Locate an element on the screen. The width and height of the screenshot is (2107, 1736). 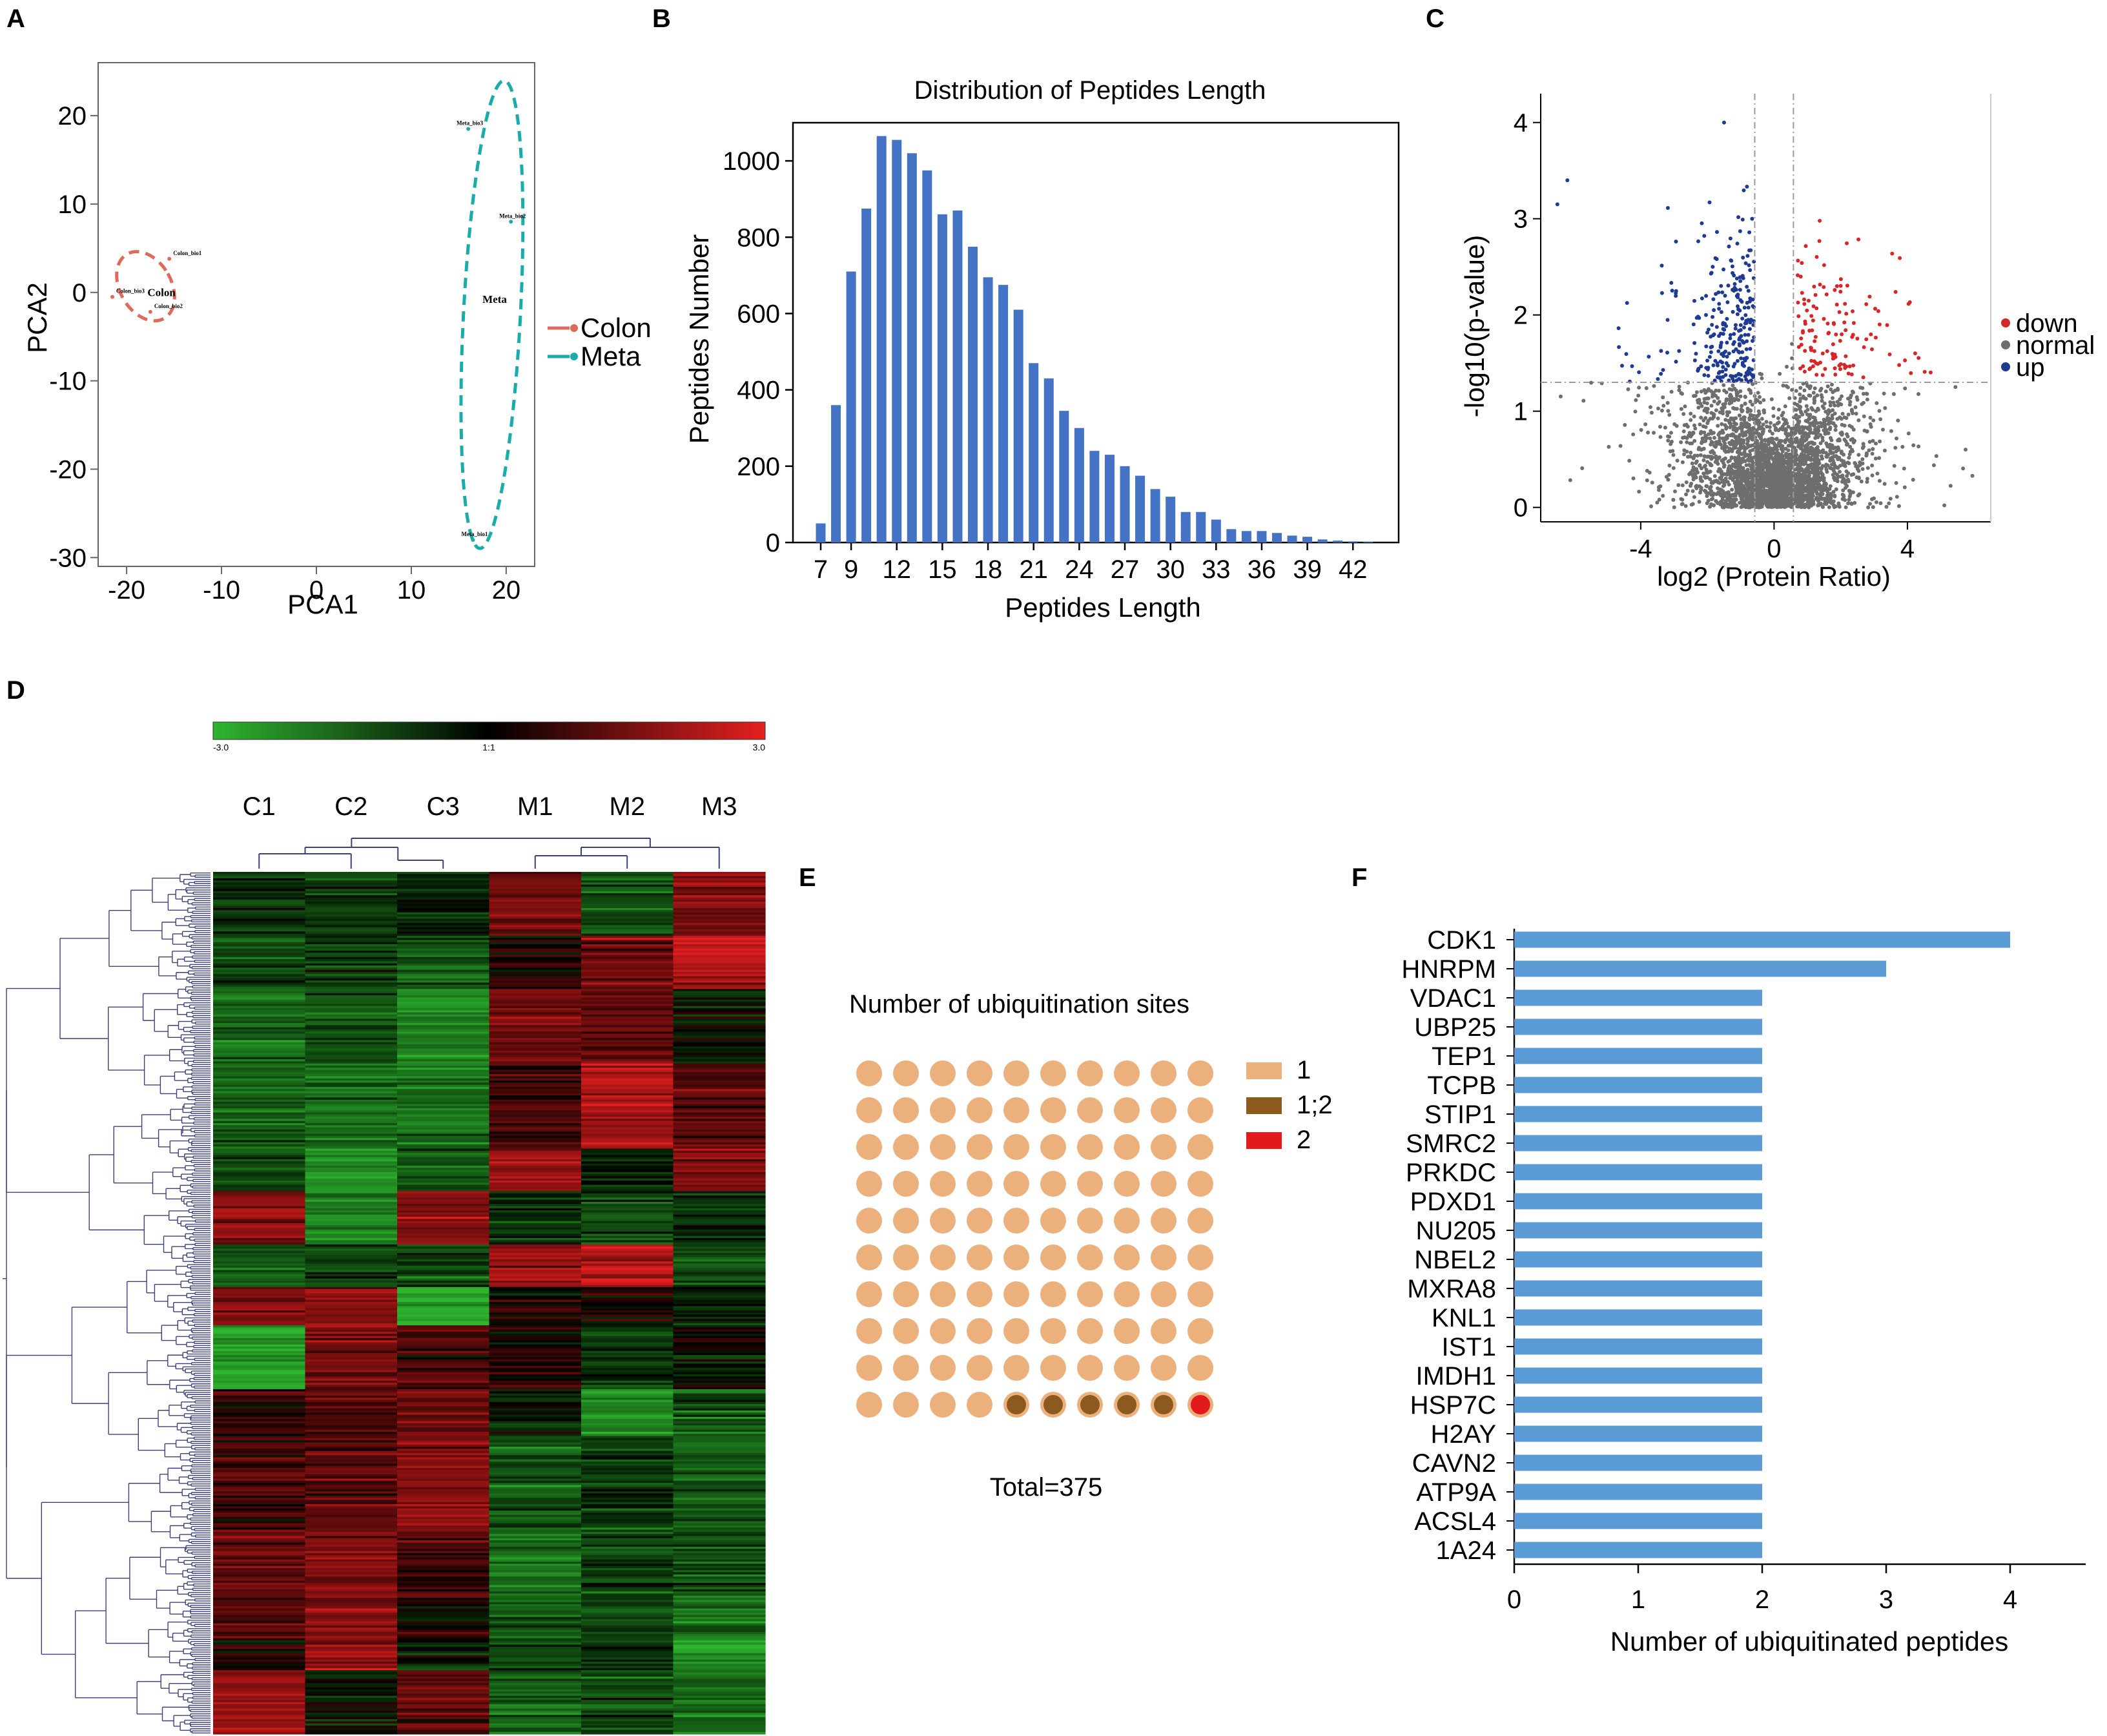
panel-b-y-tick-label: 1000 is located at coordinates (751, 161).